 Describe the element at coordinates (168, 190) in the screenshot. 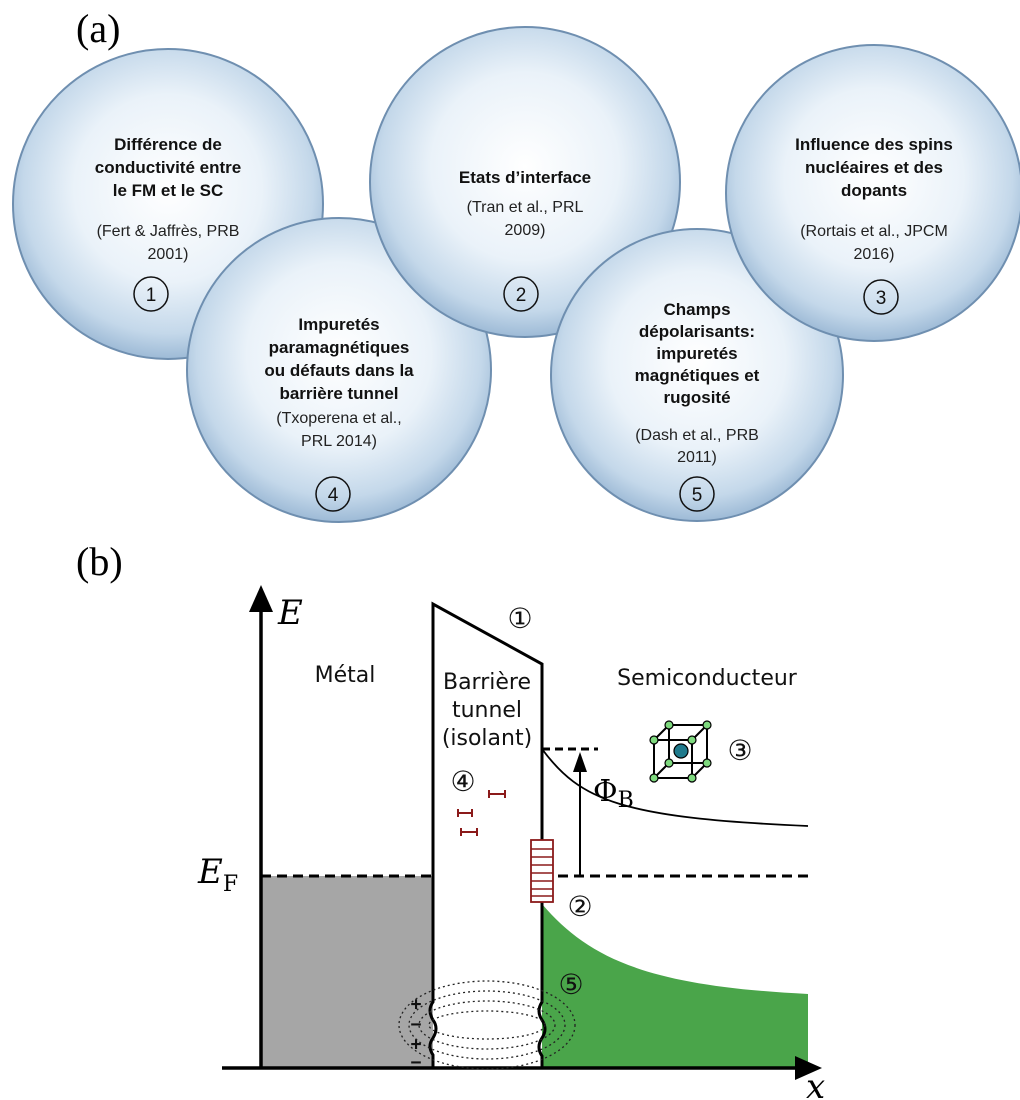

I see `circle-1-title-line: le FM et le SC` at that location.